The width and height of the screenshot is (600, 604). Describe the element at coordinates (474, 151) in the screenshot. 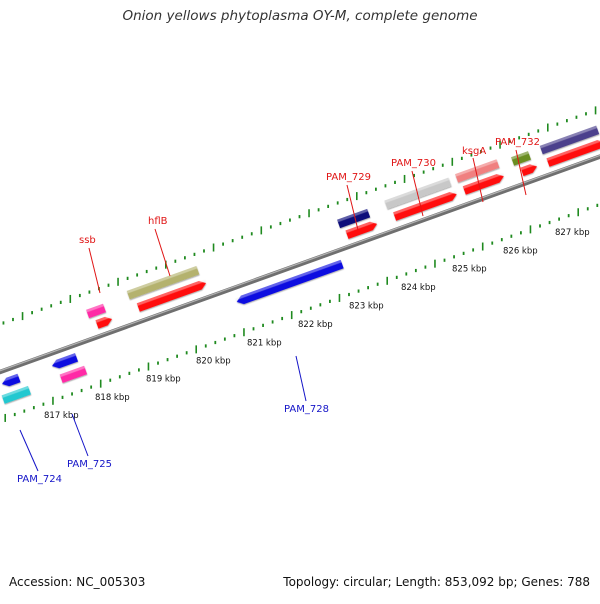

I see `ksga-gene-label: ksgA` at that location.